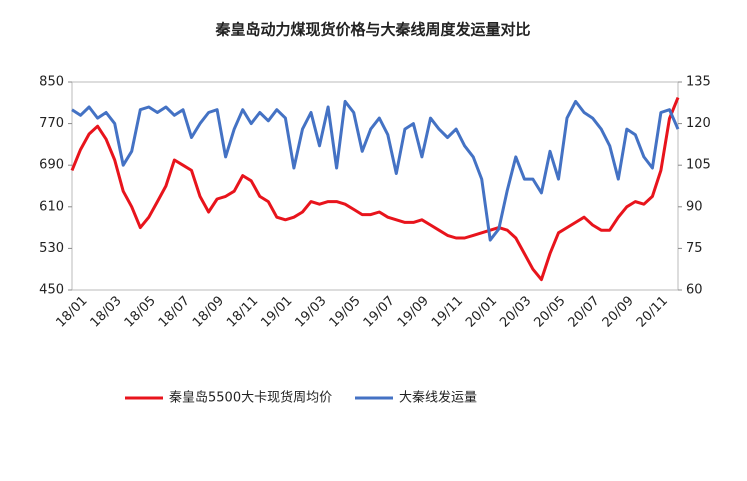  I want to click on y2-tick-label: 90, so click(694, 206).